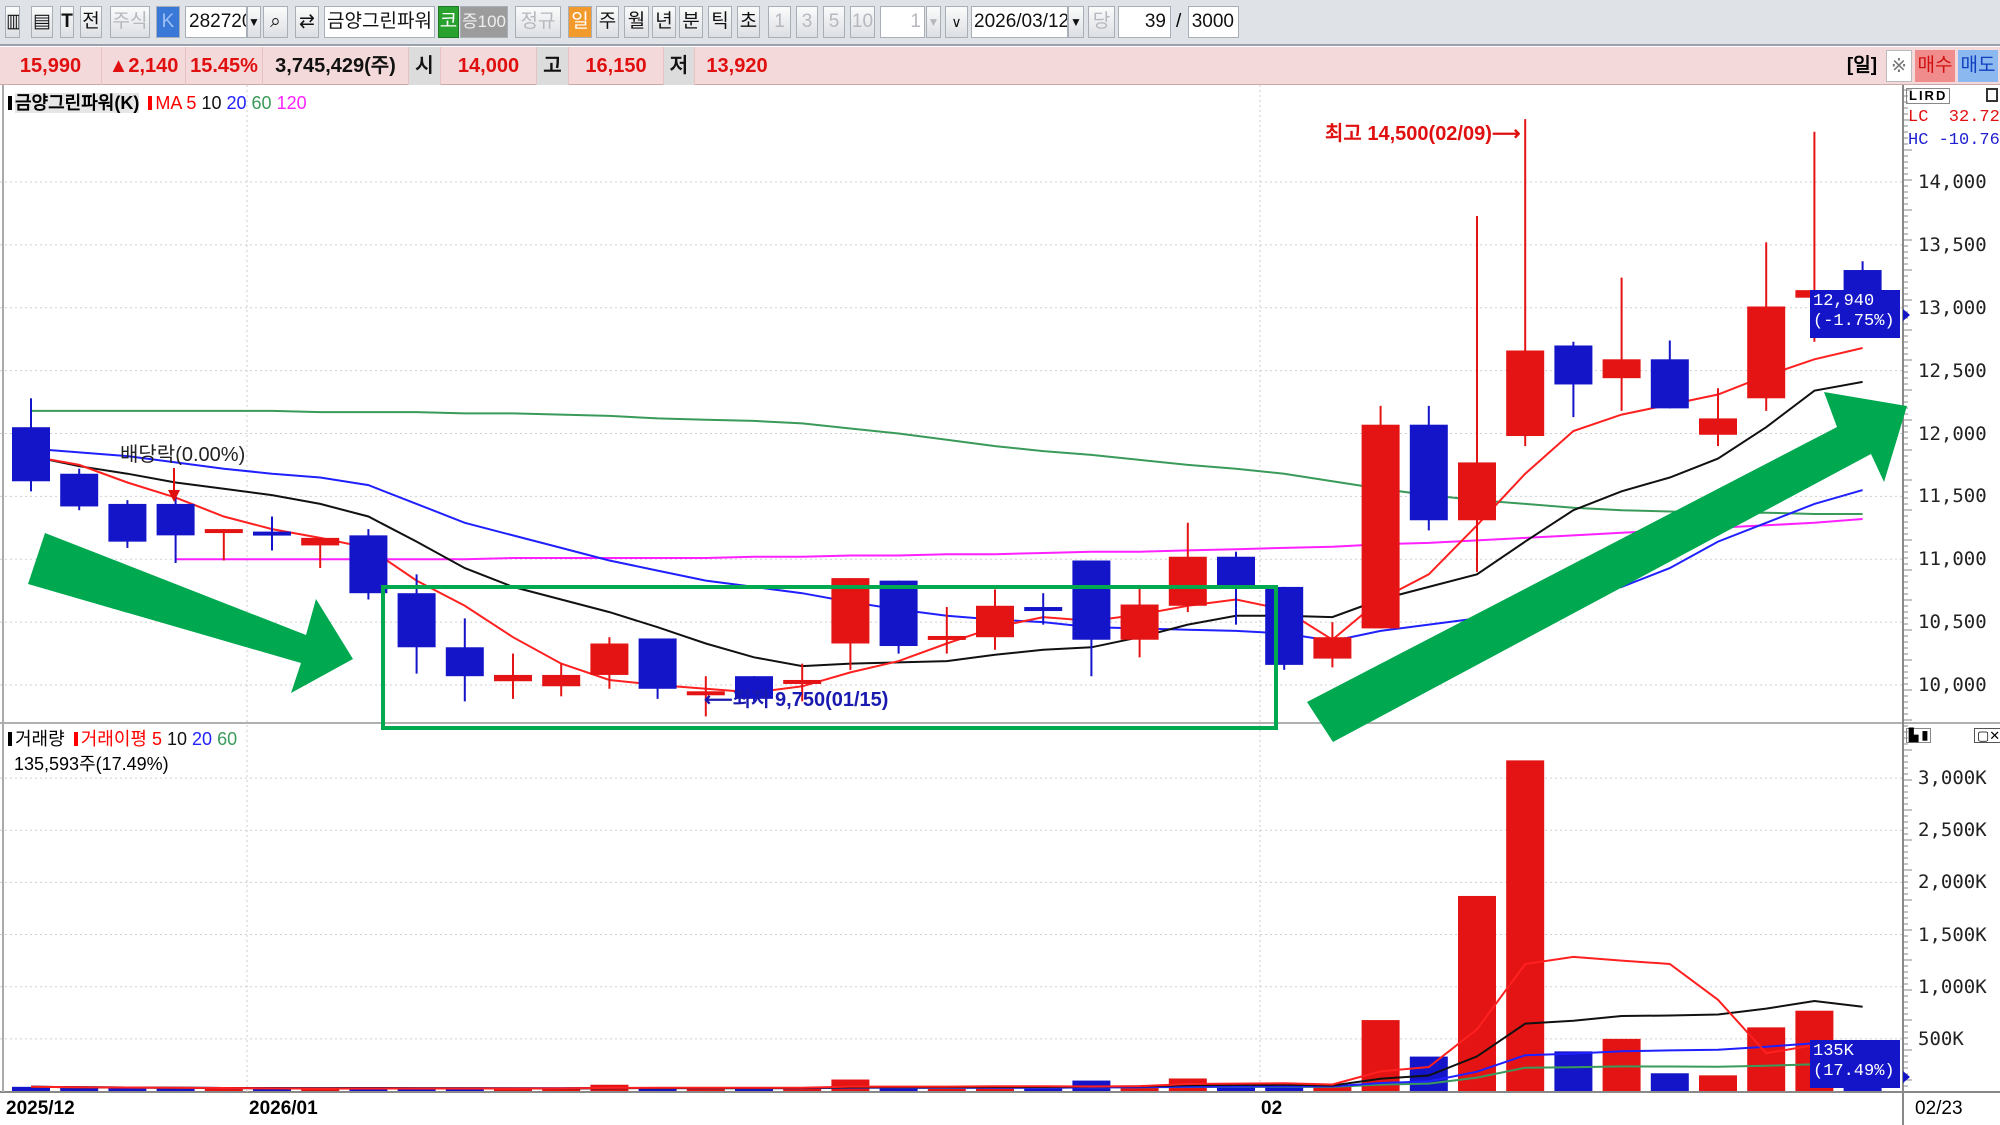  What do you see at coordinates (720, 22) in the screenshot?
I see `period-tick-button: 틱` at bounding box center [720, 22].